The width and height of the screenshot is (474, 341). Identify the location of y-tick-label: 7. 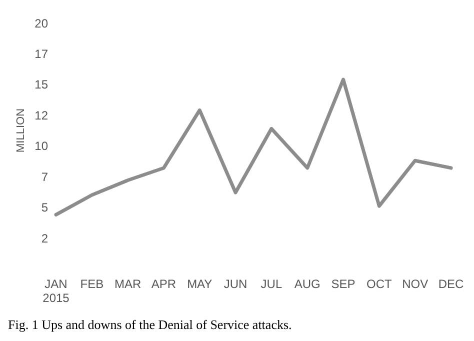
(44, 177).